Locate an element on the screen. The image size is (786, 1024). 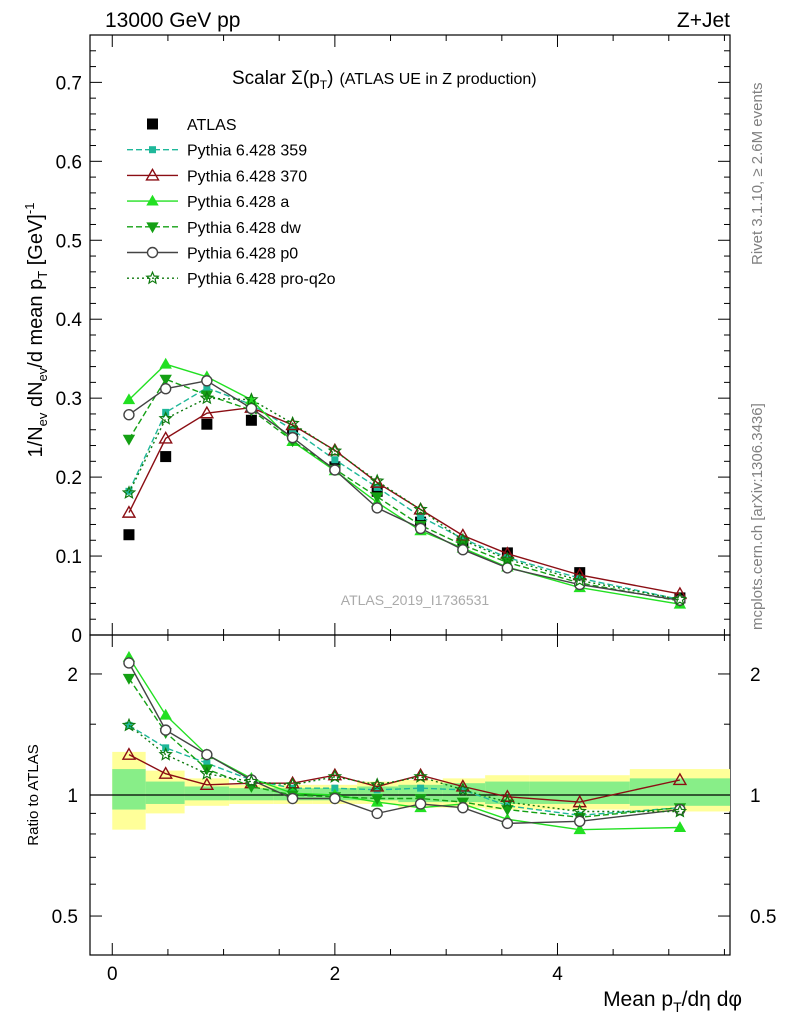
main-y-tick-label: 0.2 is located at coordinates (69, 478).